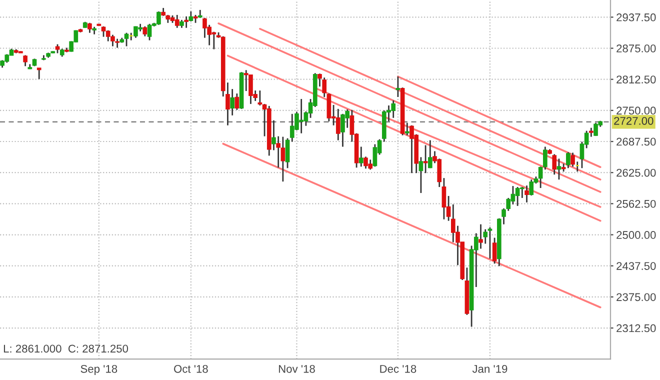 Image resolution: width=660 pixels, height=380 pixels. I want to click on x-tick-label: Jan '19, so click(490, 368).